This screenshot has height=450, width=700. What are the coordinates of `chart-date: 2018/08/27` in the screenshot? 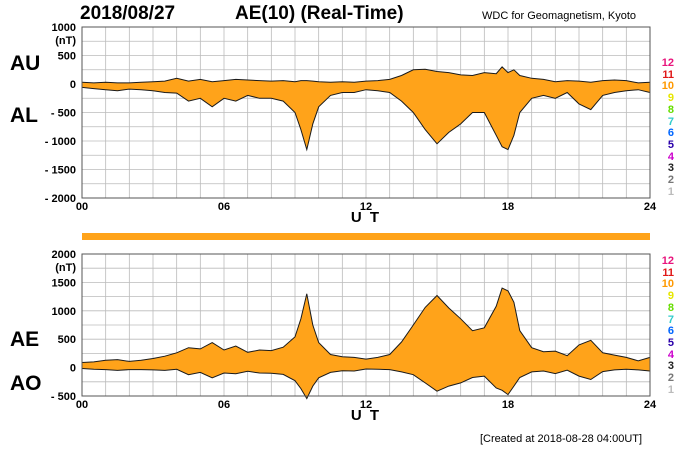 It's located at (128, 13).